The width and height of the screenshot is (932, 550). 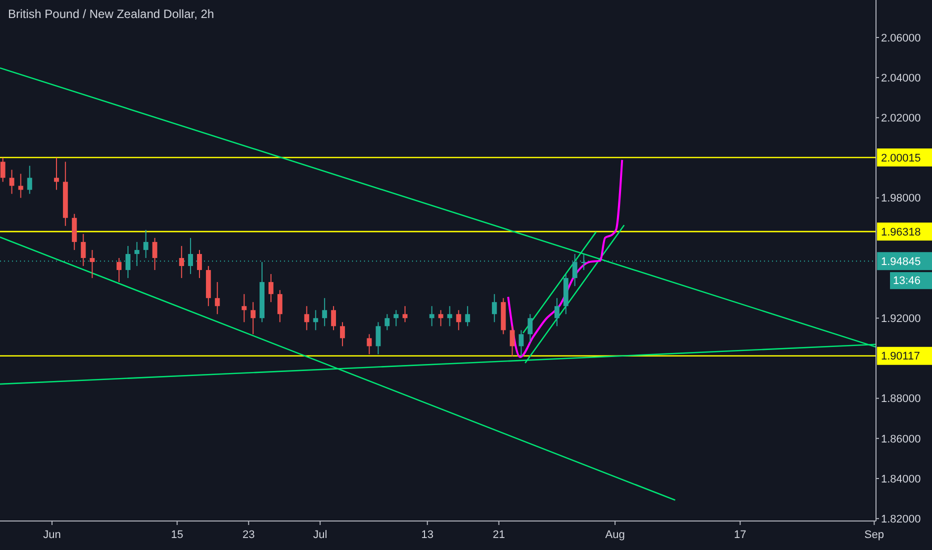 I want to click on y-tick-label: 1.98000, so click(x=901, y=198).